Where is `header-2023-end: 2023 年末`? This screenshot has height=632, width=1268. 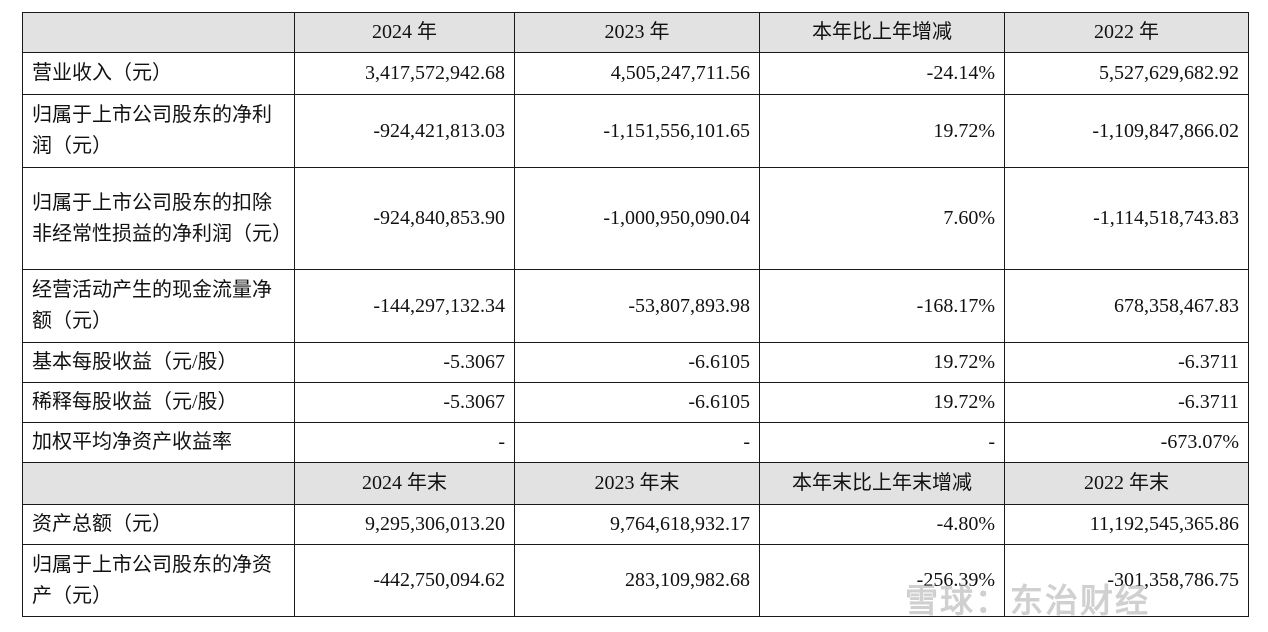
header-2023-end: 2023 年末 is located at coordinates (637, 483).